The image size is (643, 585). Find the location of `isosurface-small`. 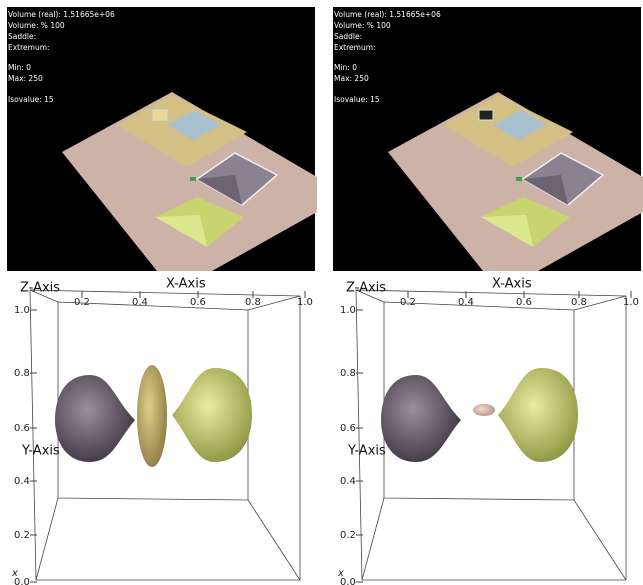

isosurface-small is located at coordinates (484, 410).